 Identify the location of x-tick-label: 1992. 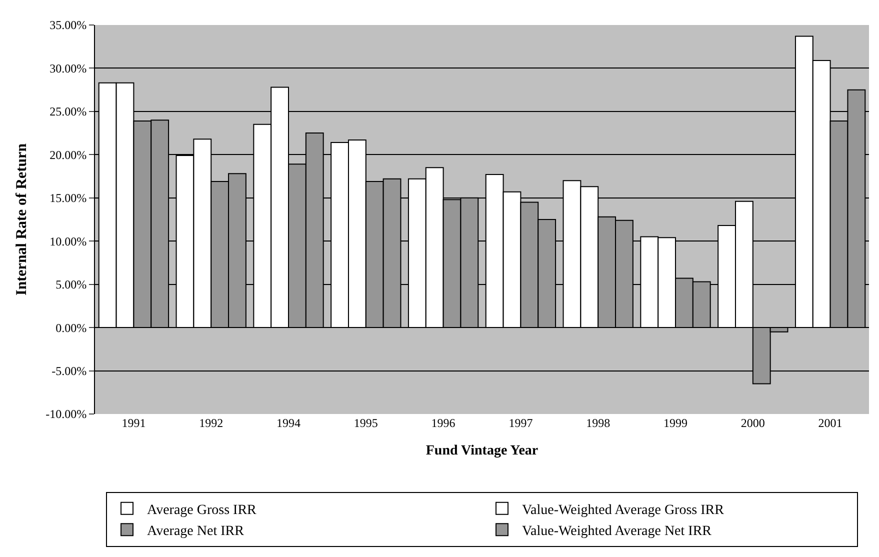
(211, 423).